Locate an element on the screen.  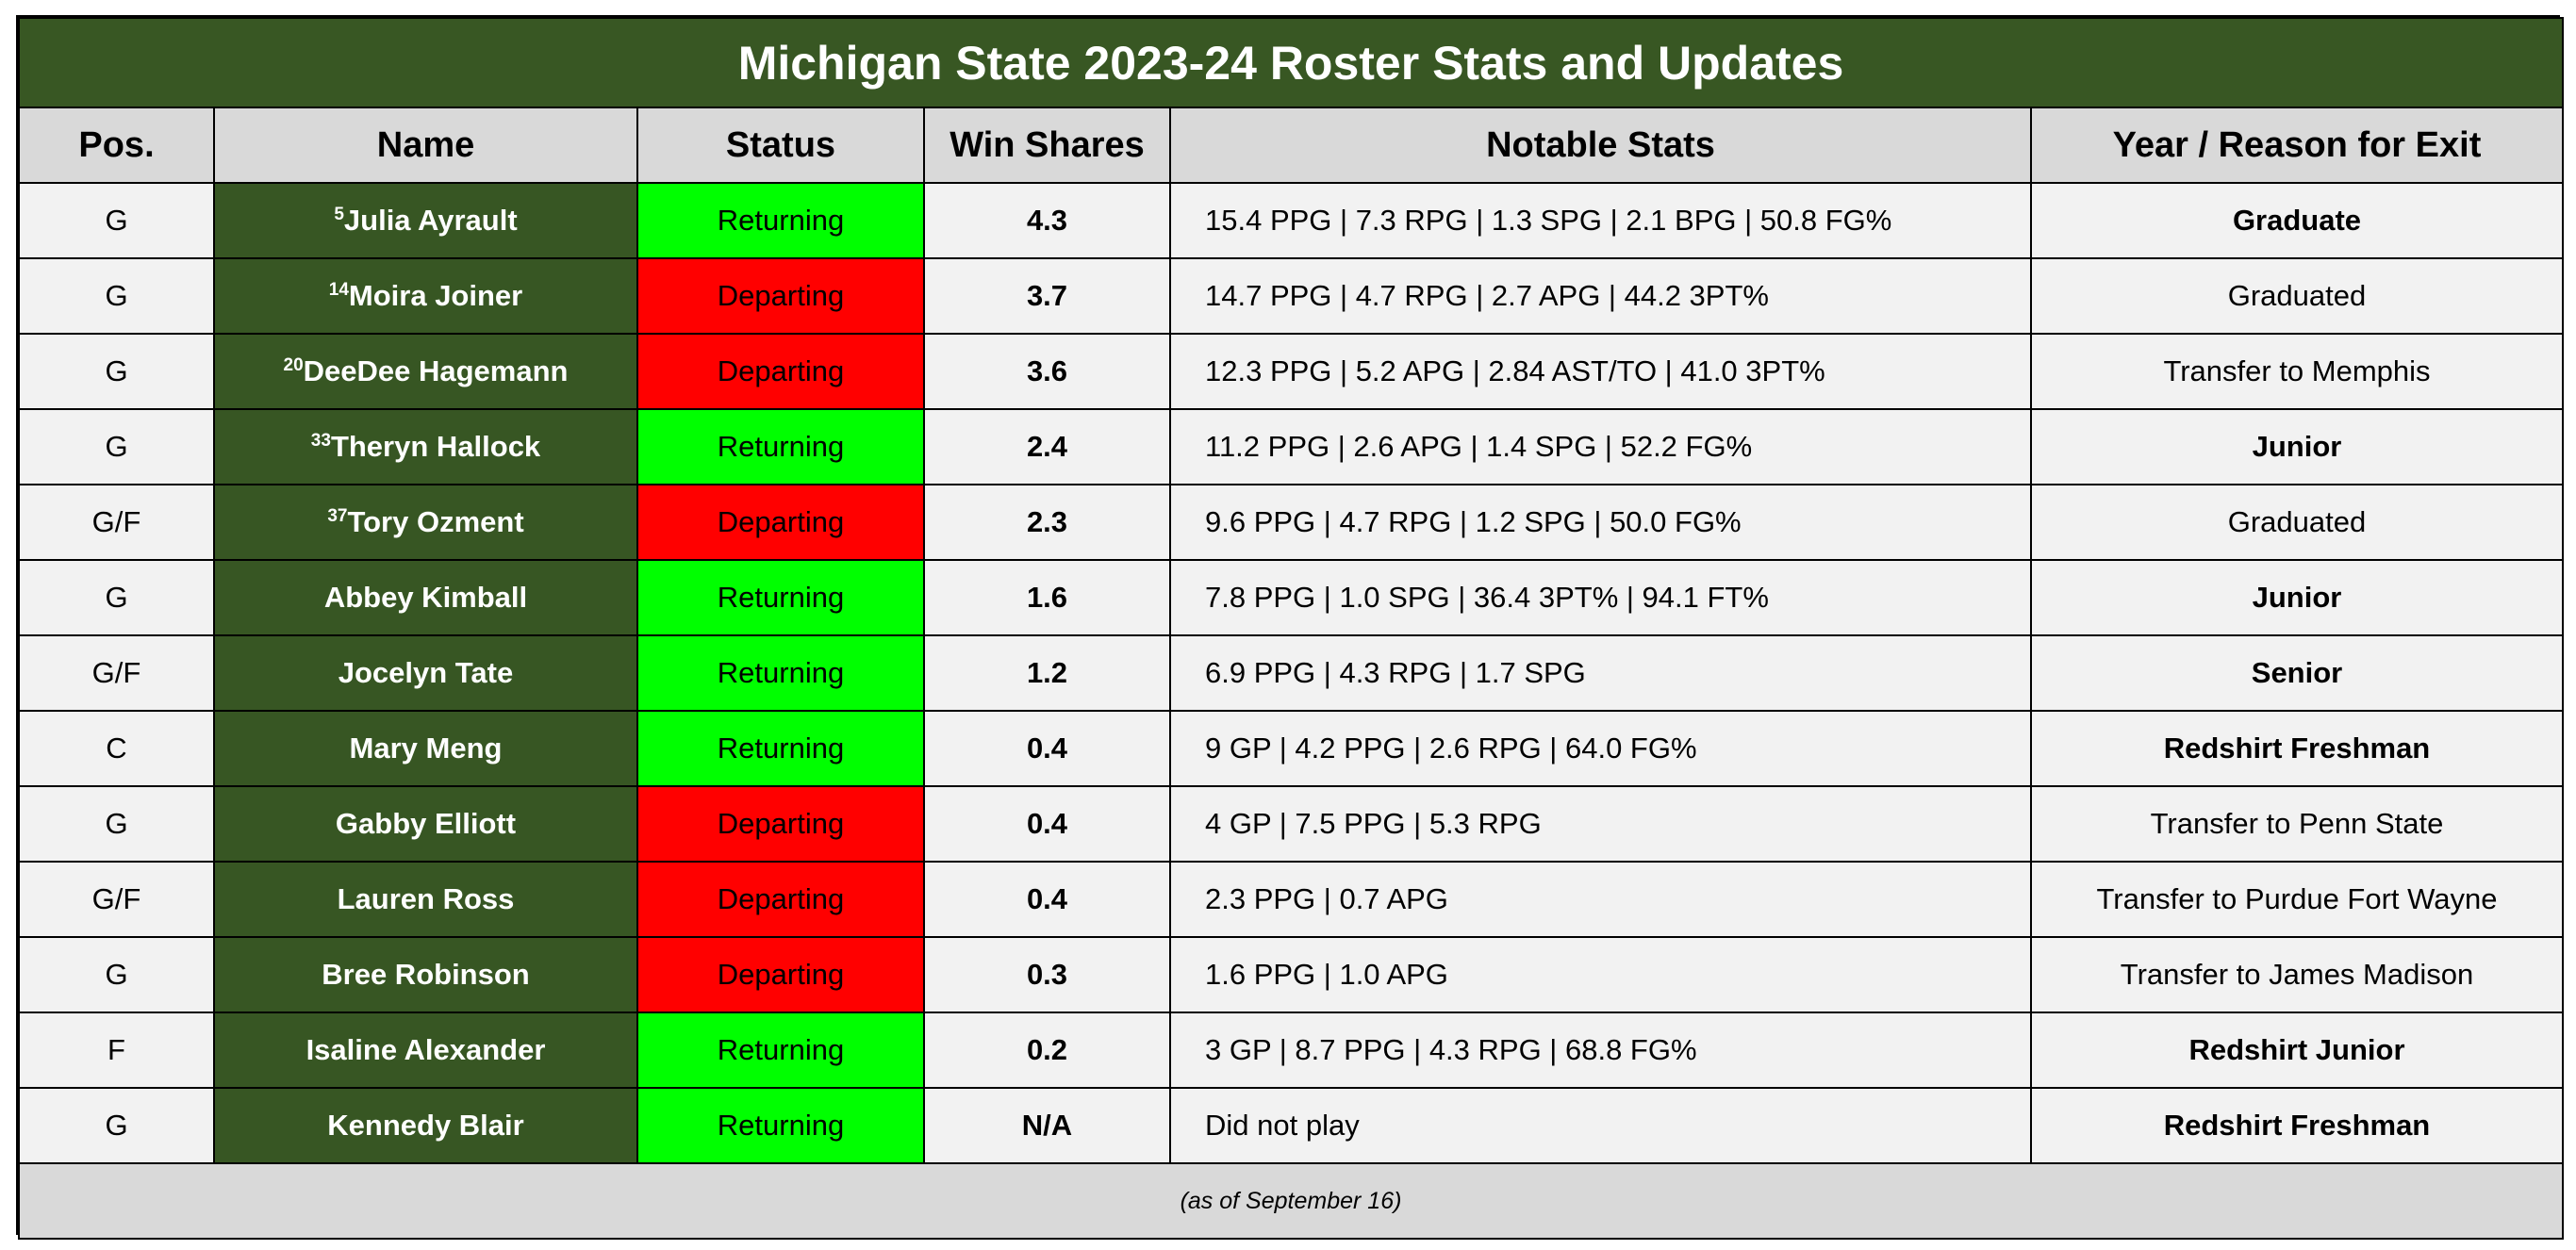
player-name: Jocelyn Tate is located at coordinates (426, 672).